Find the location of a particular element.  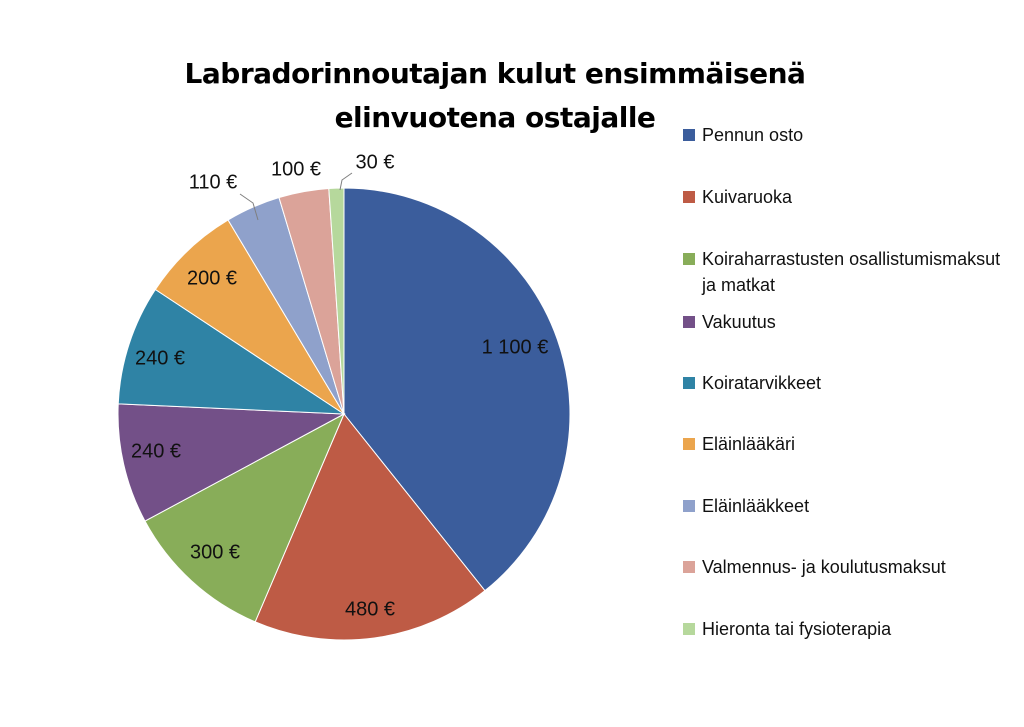

legend-item: Kuivaruoka is located at coordinates (842, 197).